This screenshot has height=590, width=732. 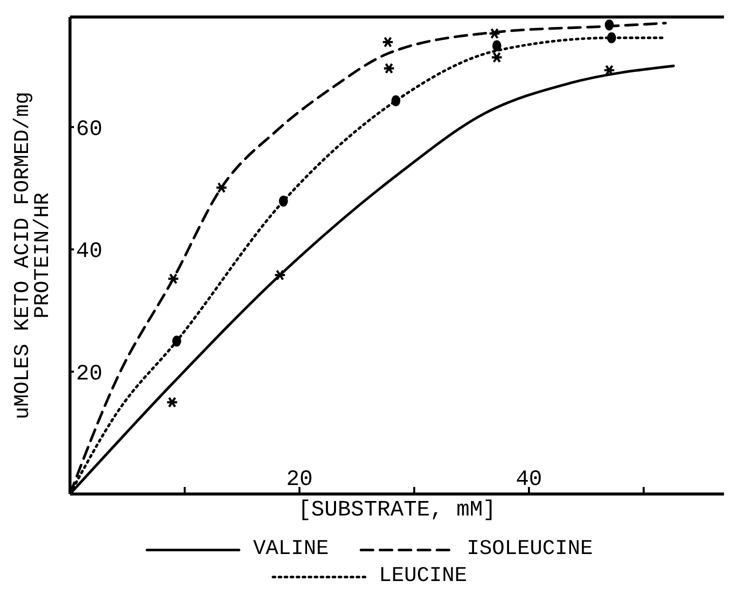 What do you see at coordinates (33, 256) in the screenshot?
I see `y-axis-title: uMOLES KETO ACID FORMED/mg PROTEIN/HR` at bounding box center [33, 256].